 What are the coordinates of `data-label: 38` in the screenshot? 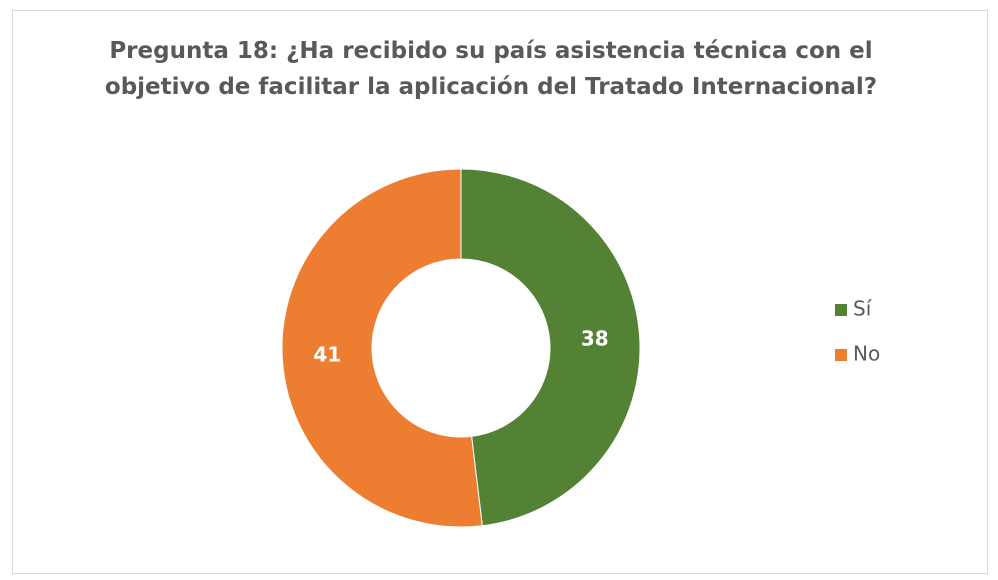 It's located at (595, 339).